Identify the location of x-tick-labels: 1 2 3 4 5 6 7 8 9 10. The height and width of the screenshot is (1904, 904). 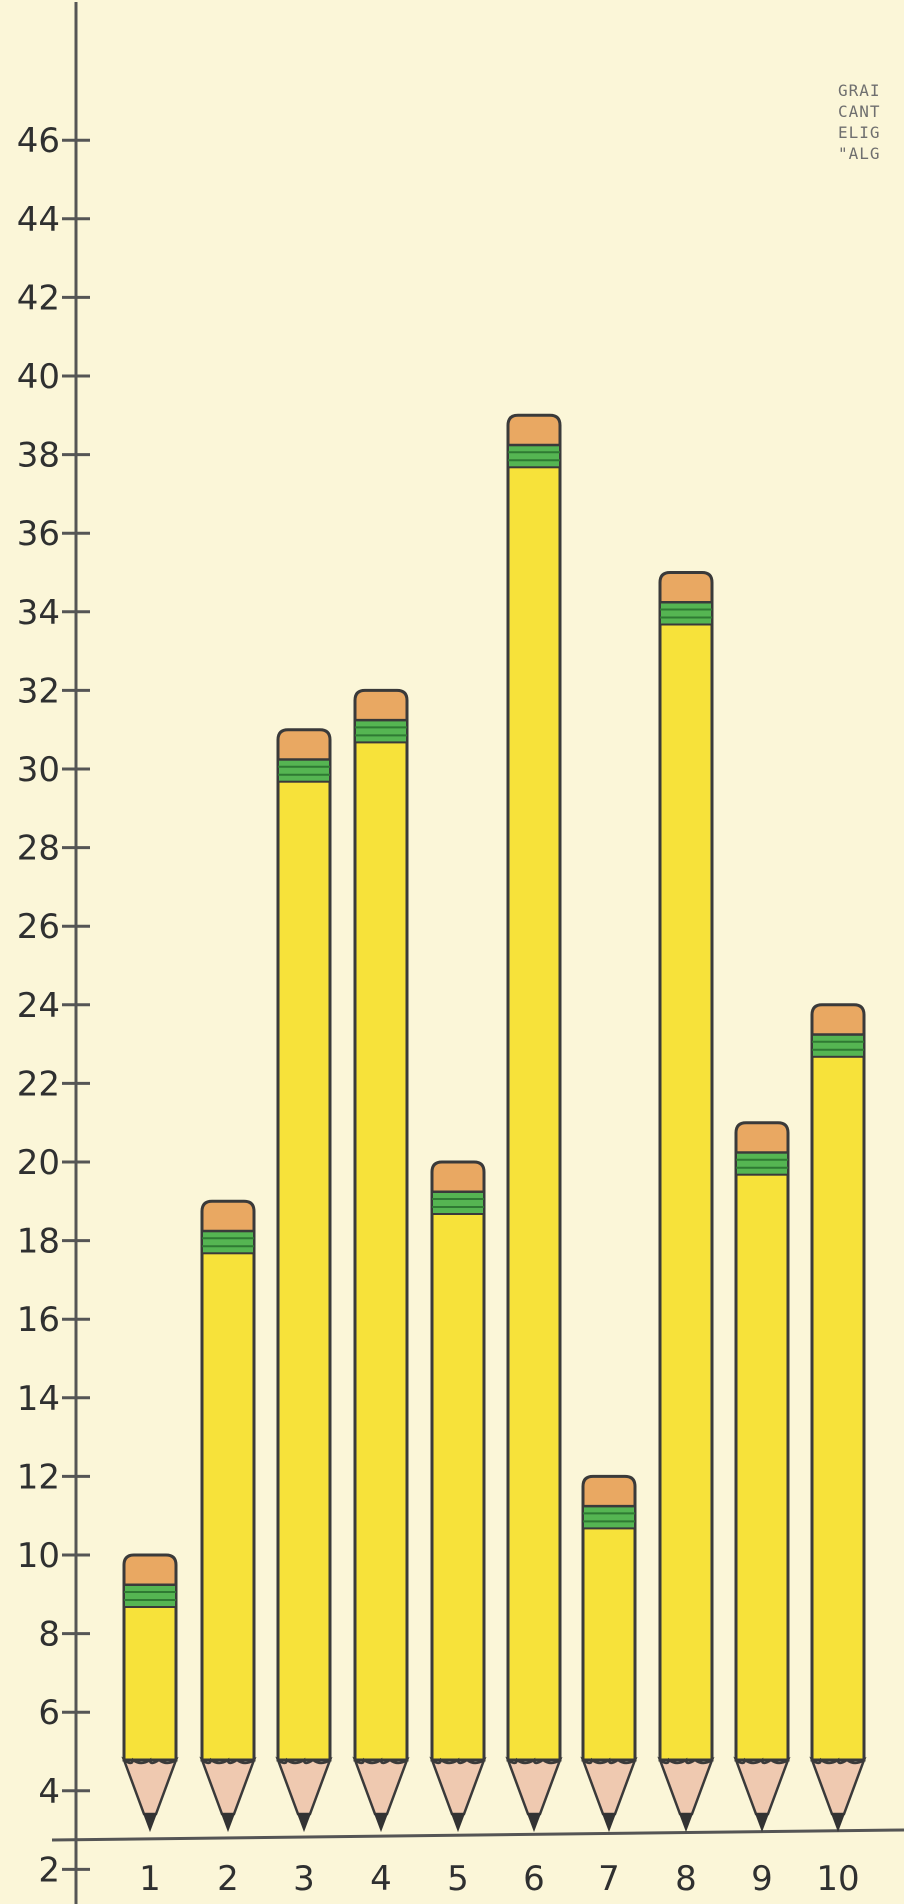
(499, 1879).